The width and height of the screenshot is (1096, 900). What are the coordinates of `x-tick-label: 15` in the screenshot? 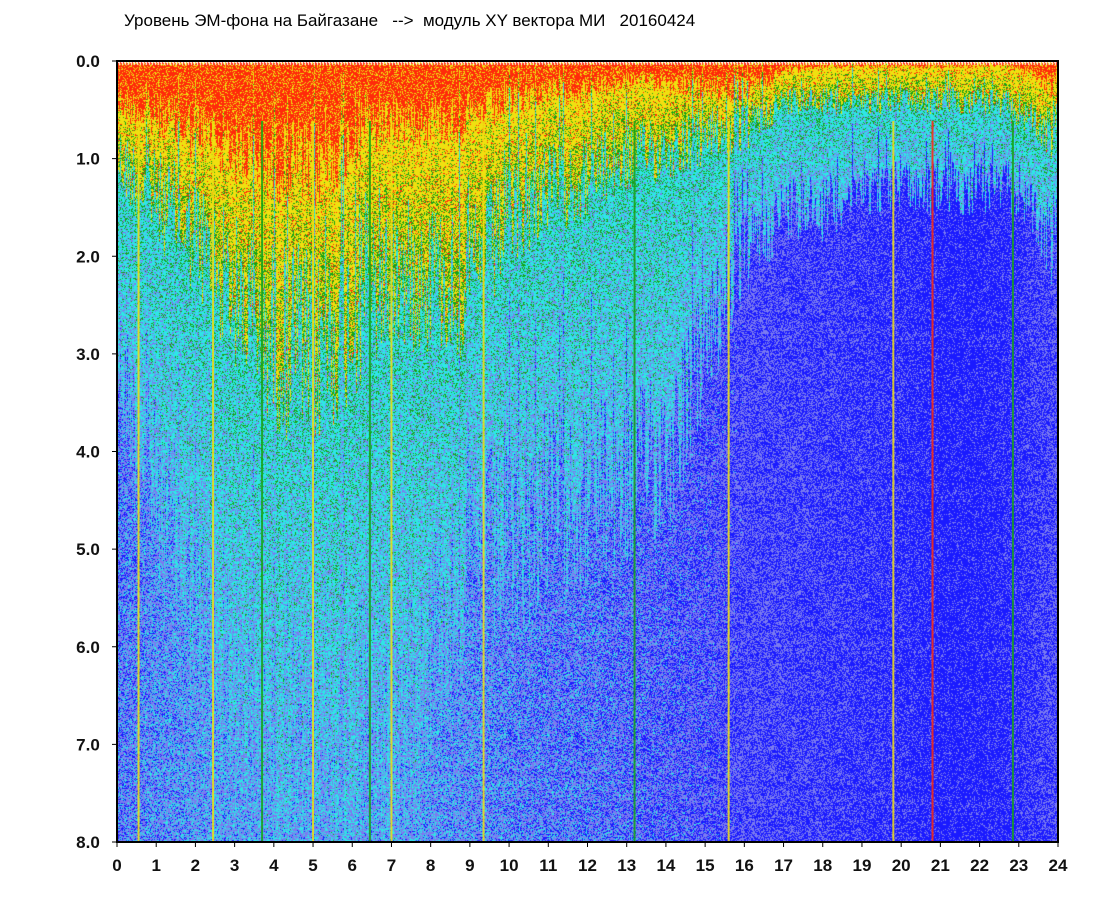 It's located at (705, 865).